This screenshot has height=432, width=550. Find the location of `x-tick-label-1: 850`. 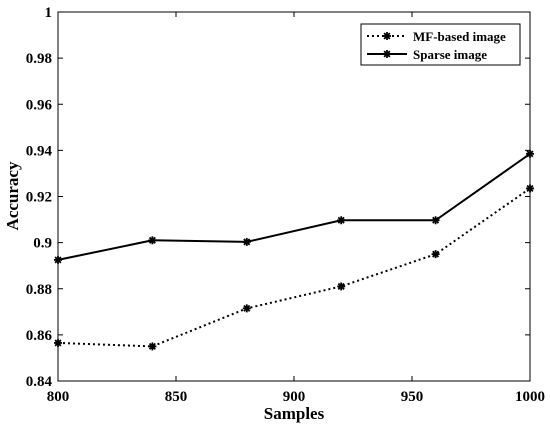

x-tick-label-1: 850 is located at coordinates (176, 397).